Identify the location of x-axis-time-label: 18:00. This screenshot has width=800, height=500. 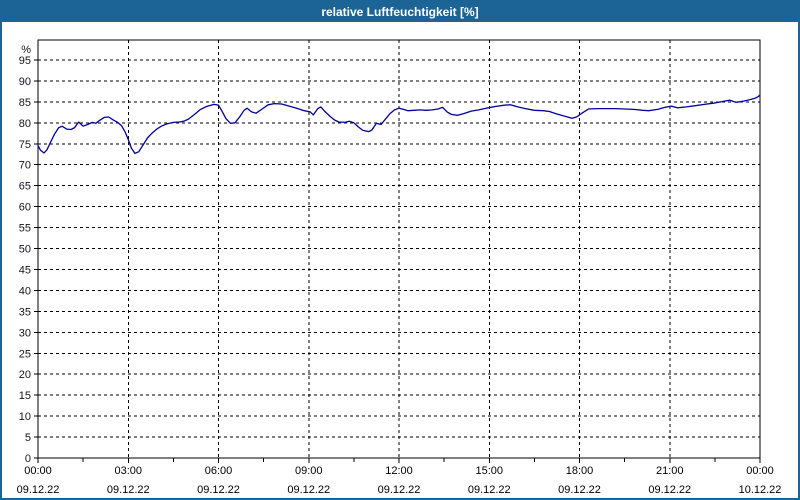
(580, 471).